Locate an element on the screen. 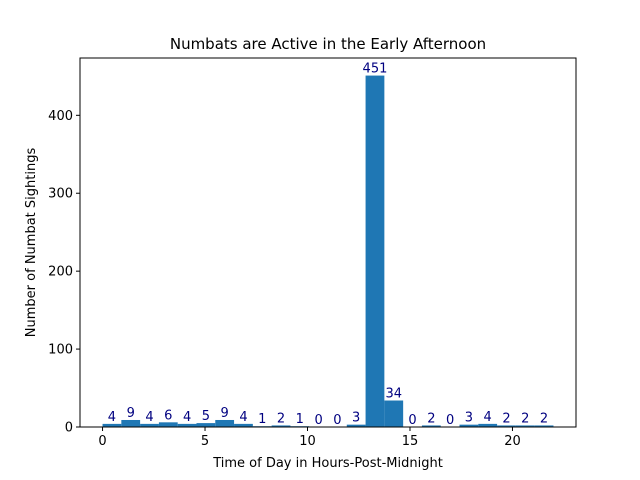 This screenshot has width=640, height=480. x-axis-label: Time of Day in Hours-Post-Midnight is located at coordinates (327, 463).